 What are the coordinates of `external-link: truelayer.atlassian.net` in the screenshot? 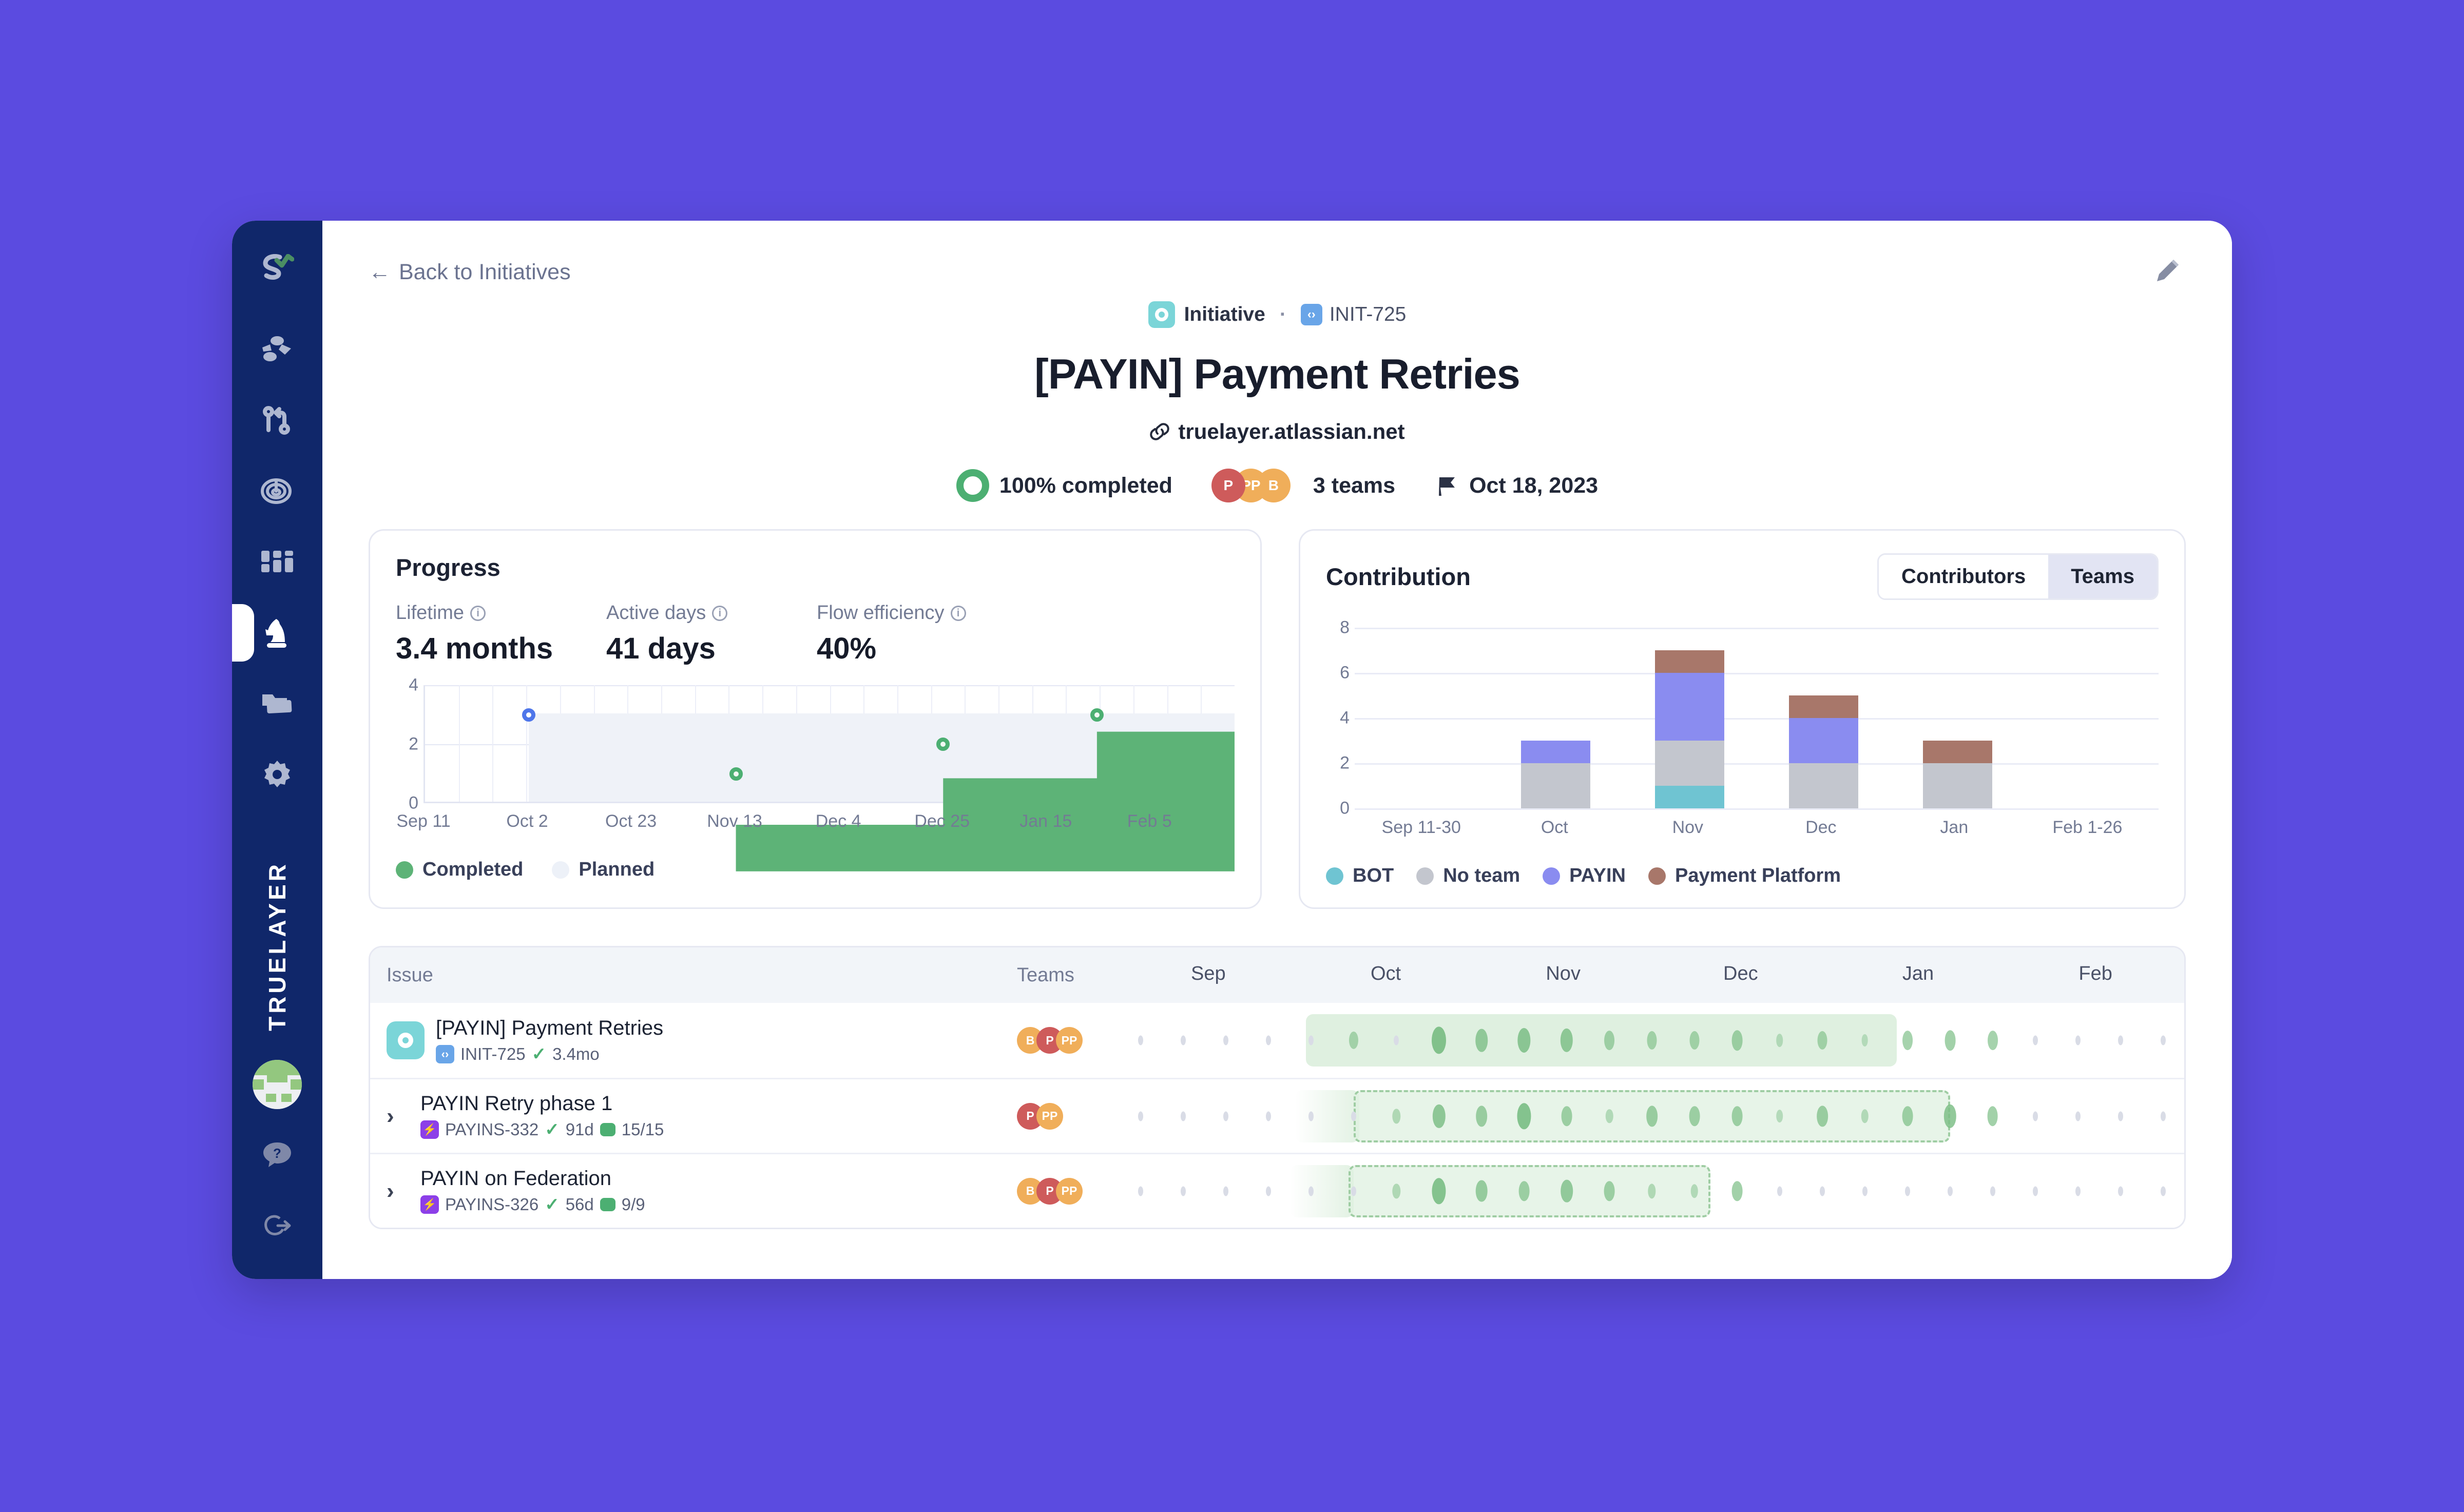 It's located at (1277, 432).